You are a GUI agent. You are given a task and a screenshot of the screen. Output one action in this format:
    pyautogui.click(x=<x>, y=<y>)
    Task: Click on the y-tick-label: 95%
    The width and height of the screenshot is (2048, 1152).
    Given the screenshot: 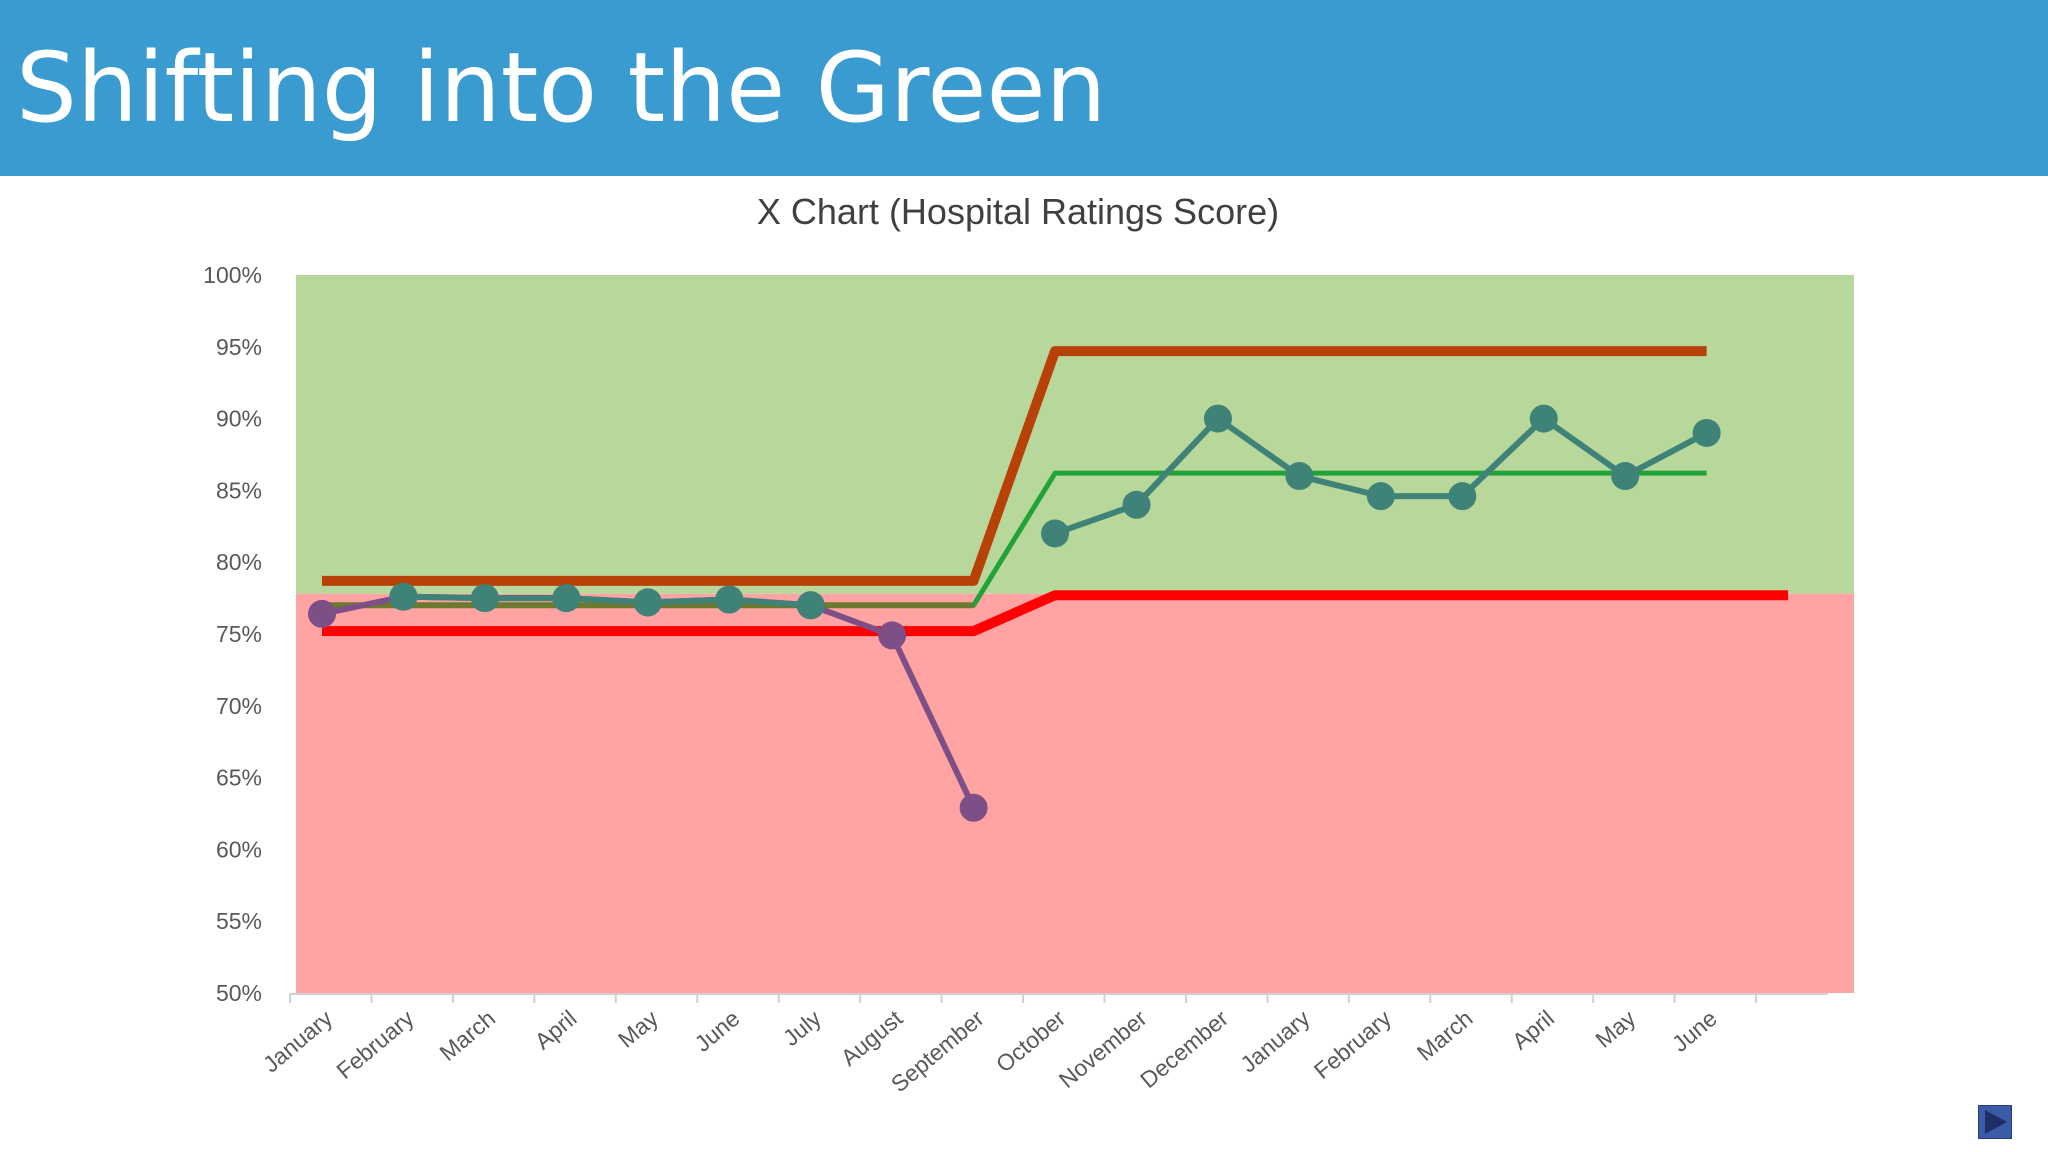 What is the action you would take?
    pyautogui.click(x=239, y=347)
    